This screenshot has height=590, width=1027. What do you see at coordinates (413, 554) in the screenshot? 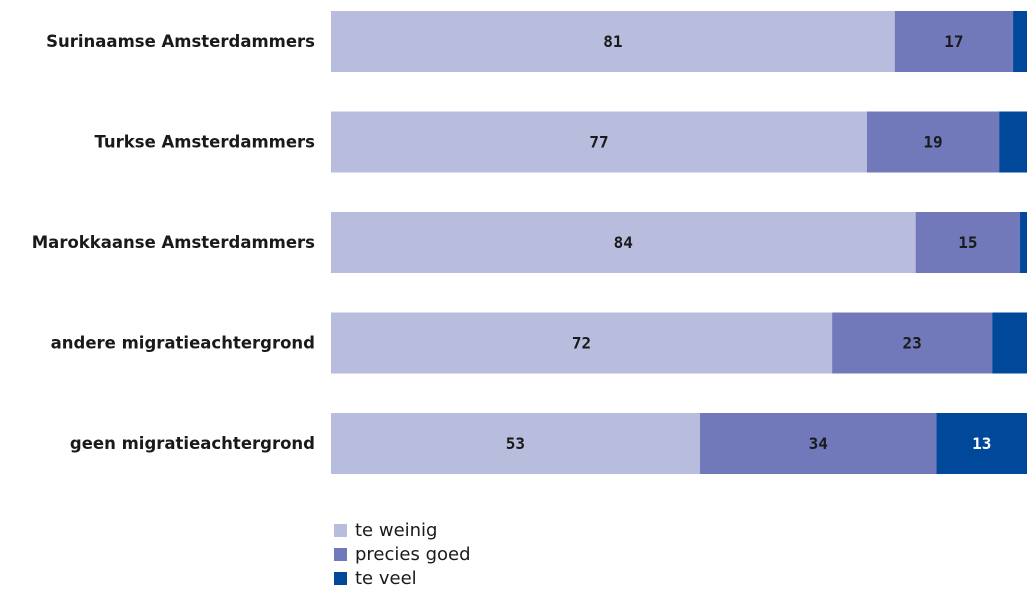
I see `legend-label: precies goed` at bounding box center [413, 554].